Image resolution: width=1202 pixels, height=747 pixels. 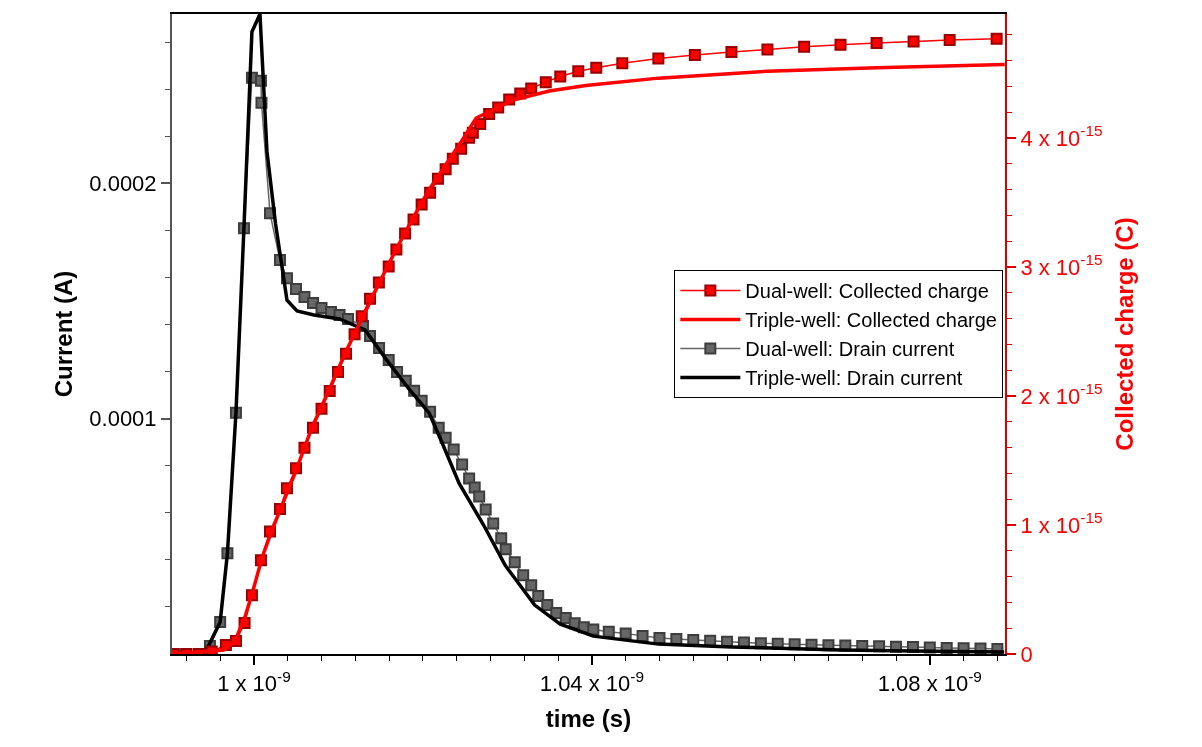 I want to click on y2-tick-label: 0, so click(x=1026, y=654).